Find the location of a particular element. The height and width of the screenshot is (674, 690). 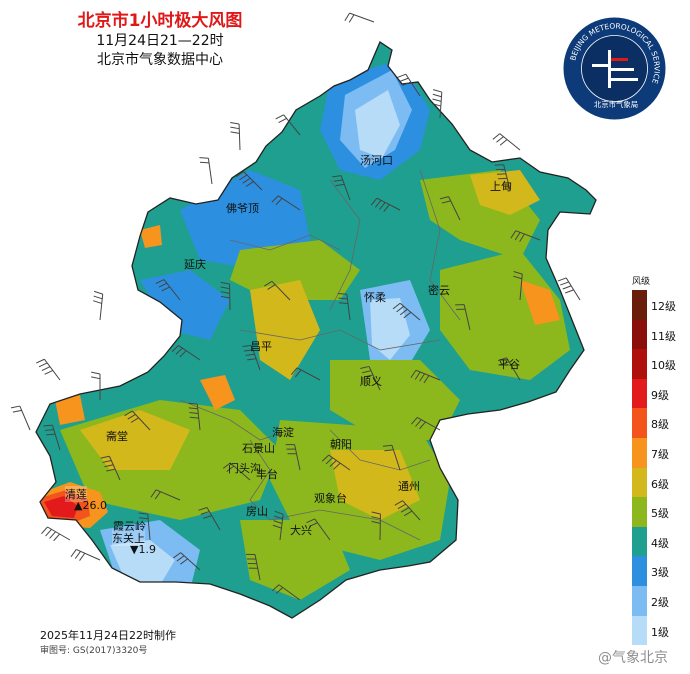

legend-row: 1级 is located at coordinates (657, 630).